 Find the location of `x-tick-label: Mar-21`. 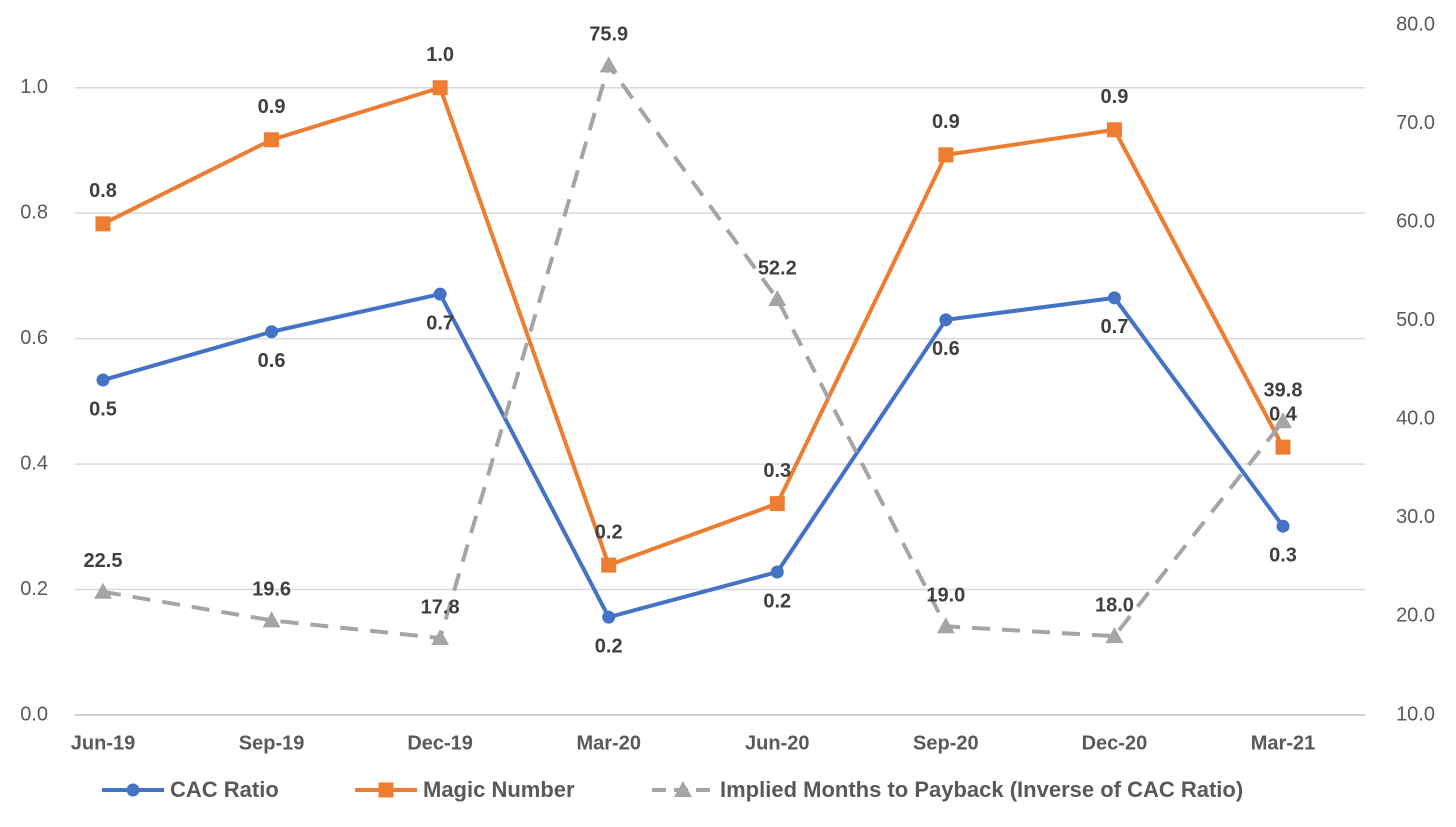

x-tick-label: Mar-21 is located at coordinates (1283, 743).